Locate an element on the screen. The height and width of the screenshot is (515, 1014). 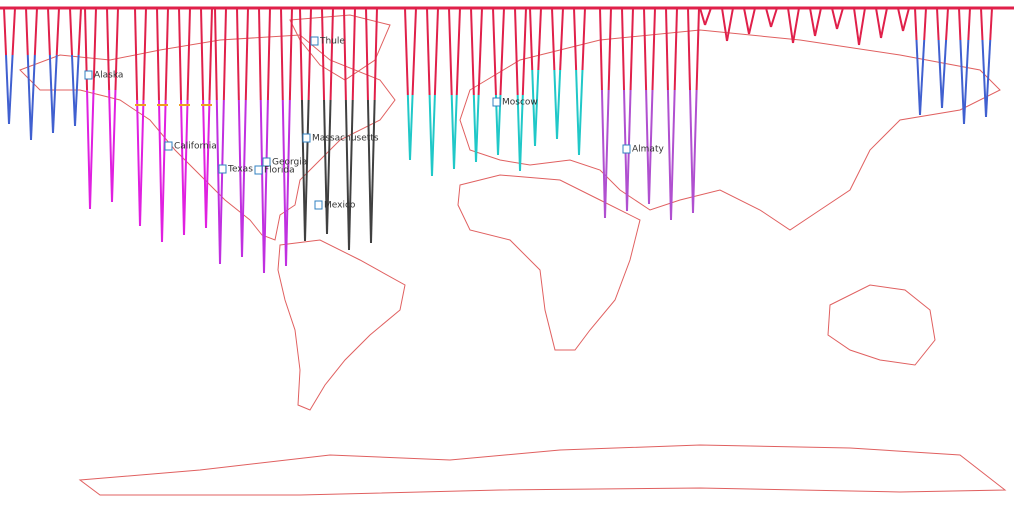
place-label: Georgia is located at coordinates (289, 163).